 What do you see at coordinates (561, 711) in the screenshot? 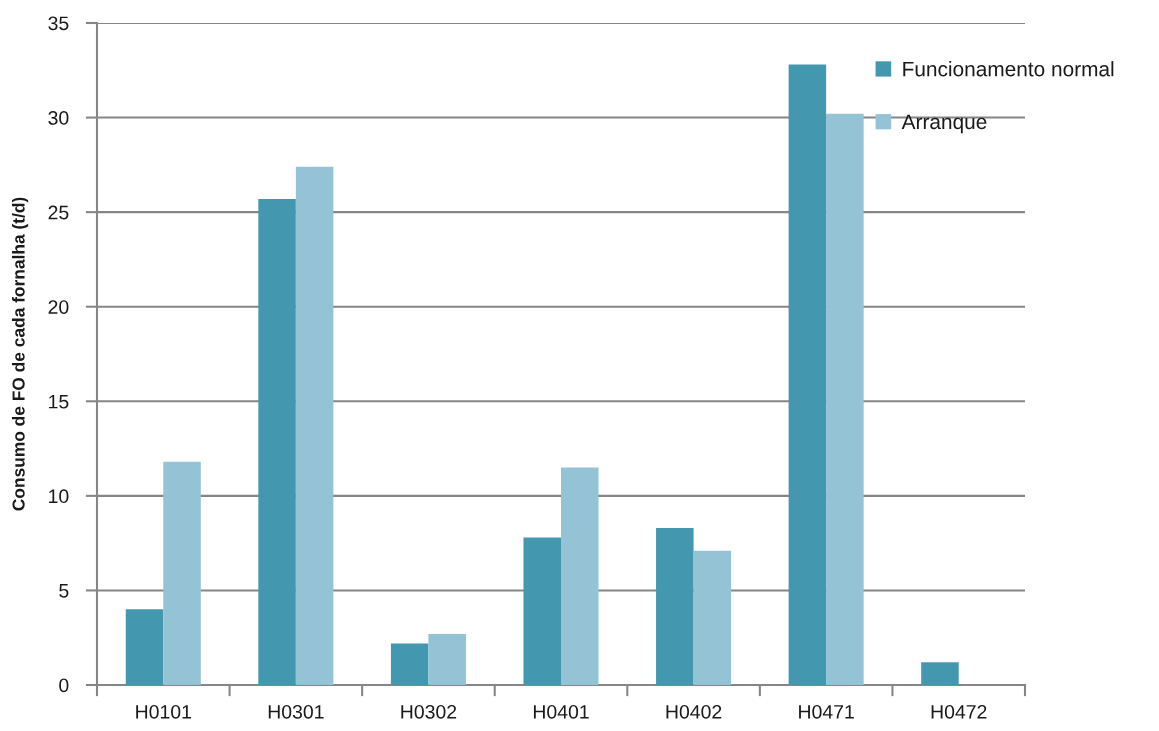
I see `x-tick-label: H0401` at bounding box center [561, 711].